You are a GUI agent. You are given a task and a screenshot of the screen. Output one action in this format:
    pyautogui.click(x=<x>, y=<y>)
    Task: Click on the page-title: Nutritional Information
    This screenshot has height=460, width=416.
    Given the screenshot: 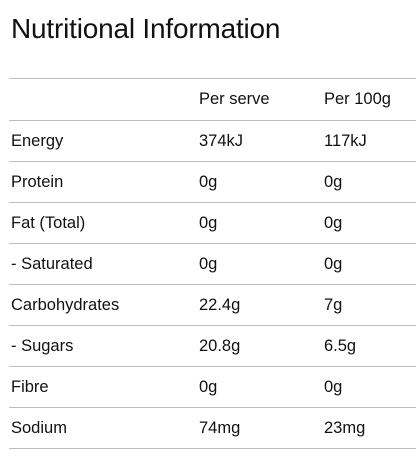 What is the action you would take?
    pyautogui.click(x=146, y=28)
    